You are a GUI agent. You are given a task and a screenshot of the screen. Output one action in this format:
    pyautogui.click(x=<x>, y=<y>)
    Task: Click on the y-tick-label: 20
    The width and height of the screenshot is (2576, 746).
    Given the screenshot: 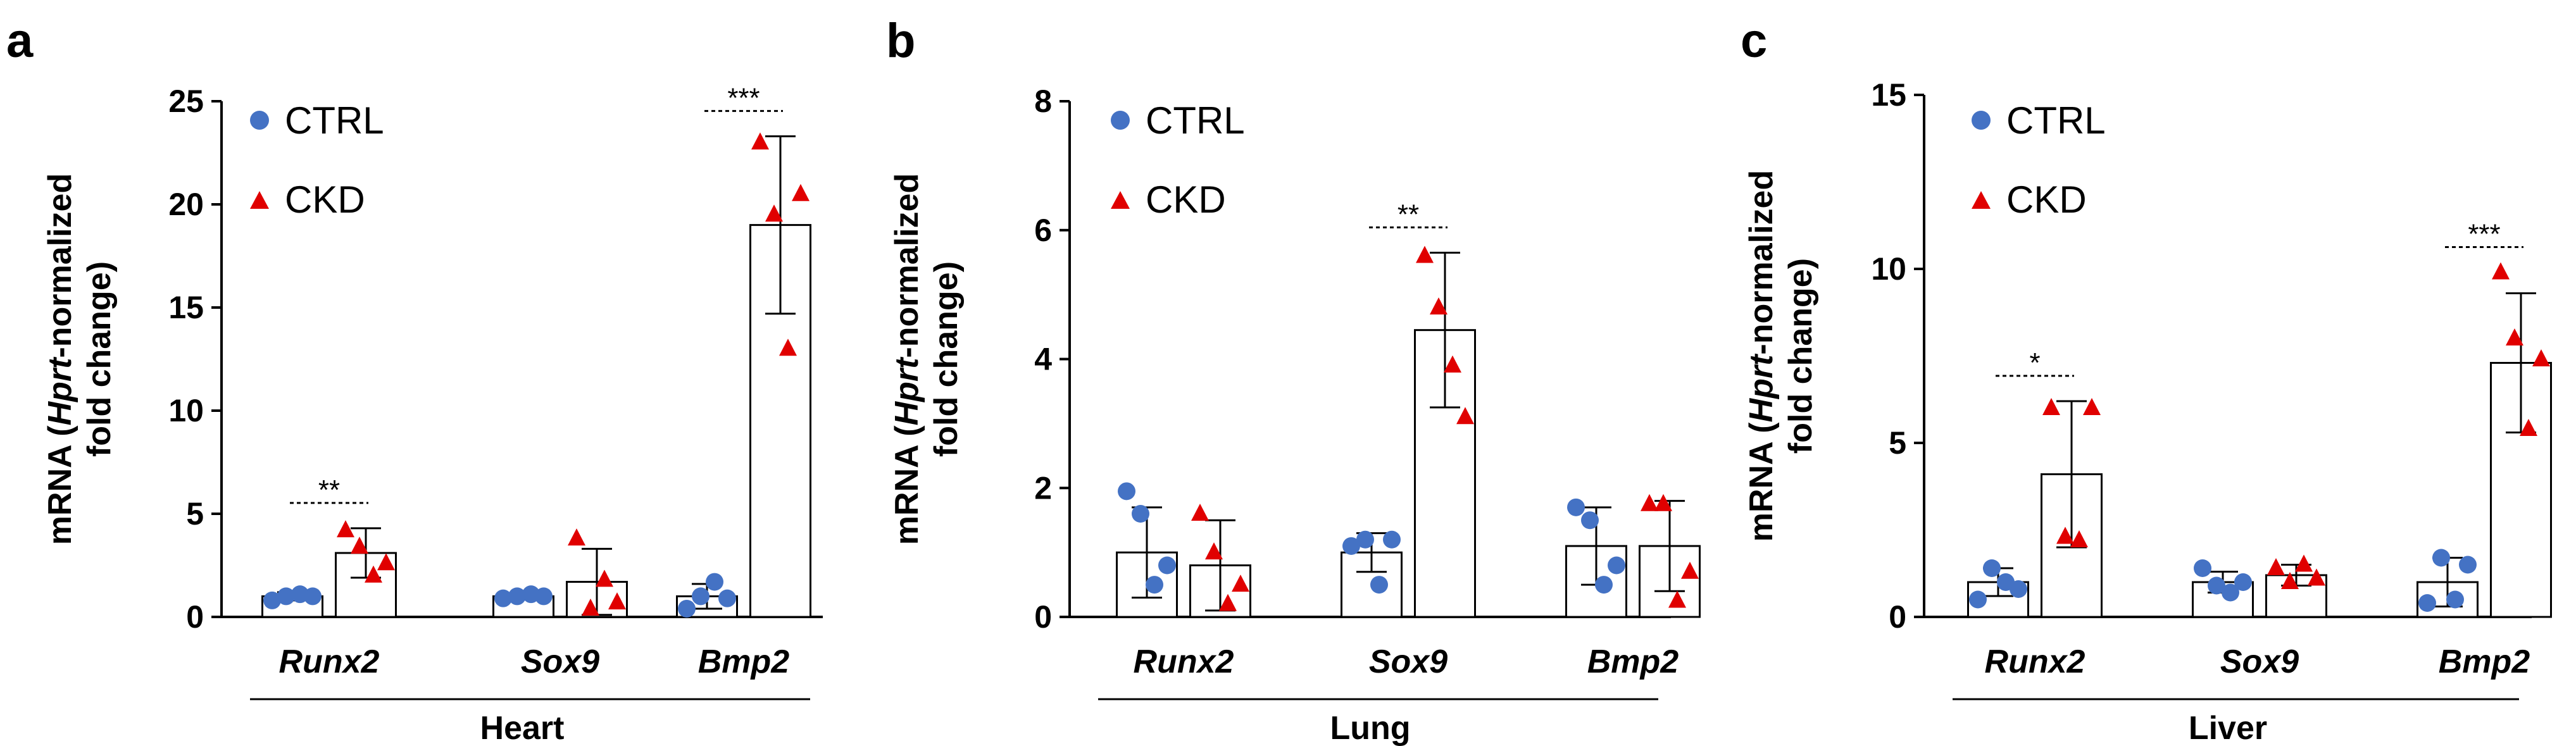 What is the action you would take?
    pyautogui.click(x=186, y=205)
    